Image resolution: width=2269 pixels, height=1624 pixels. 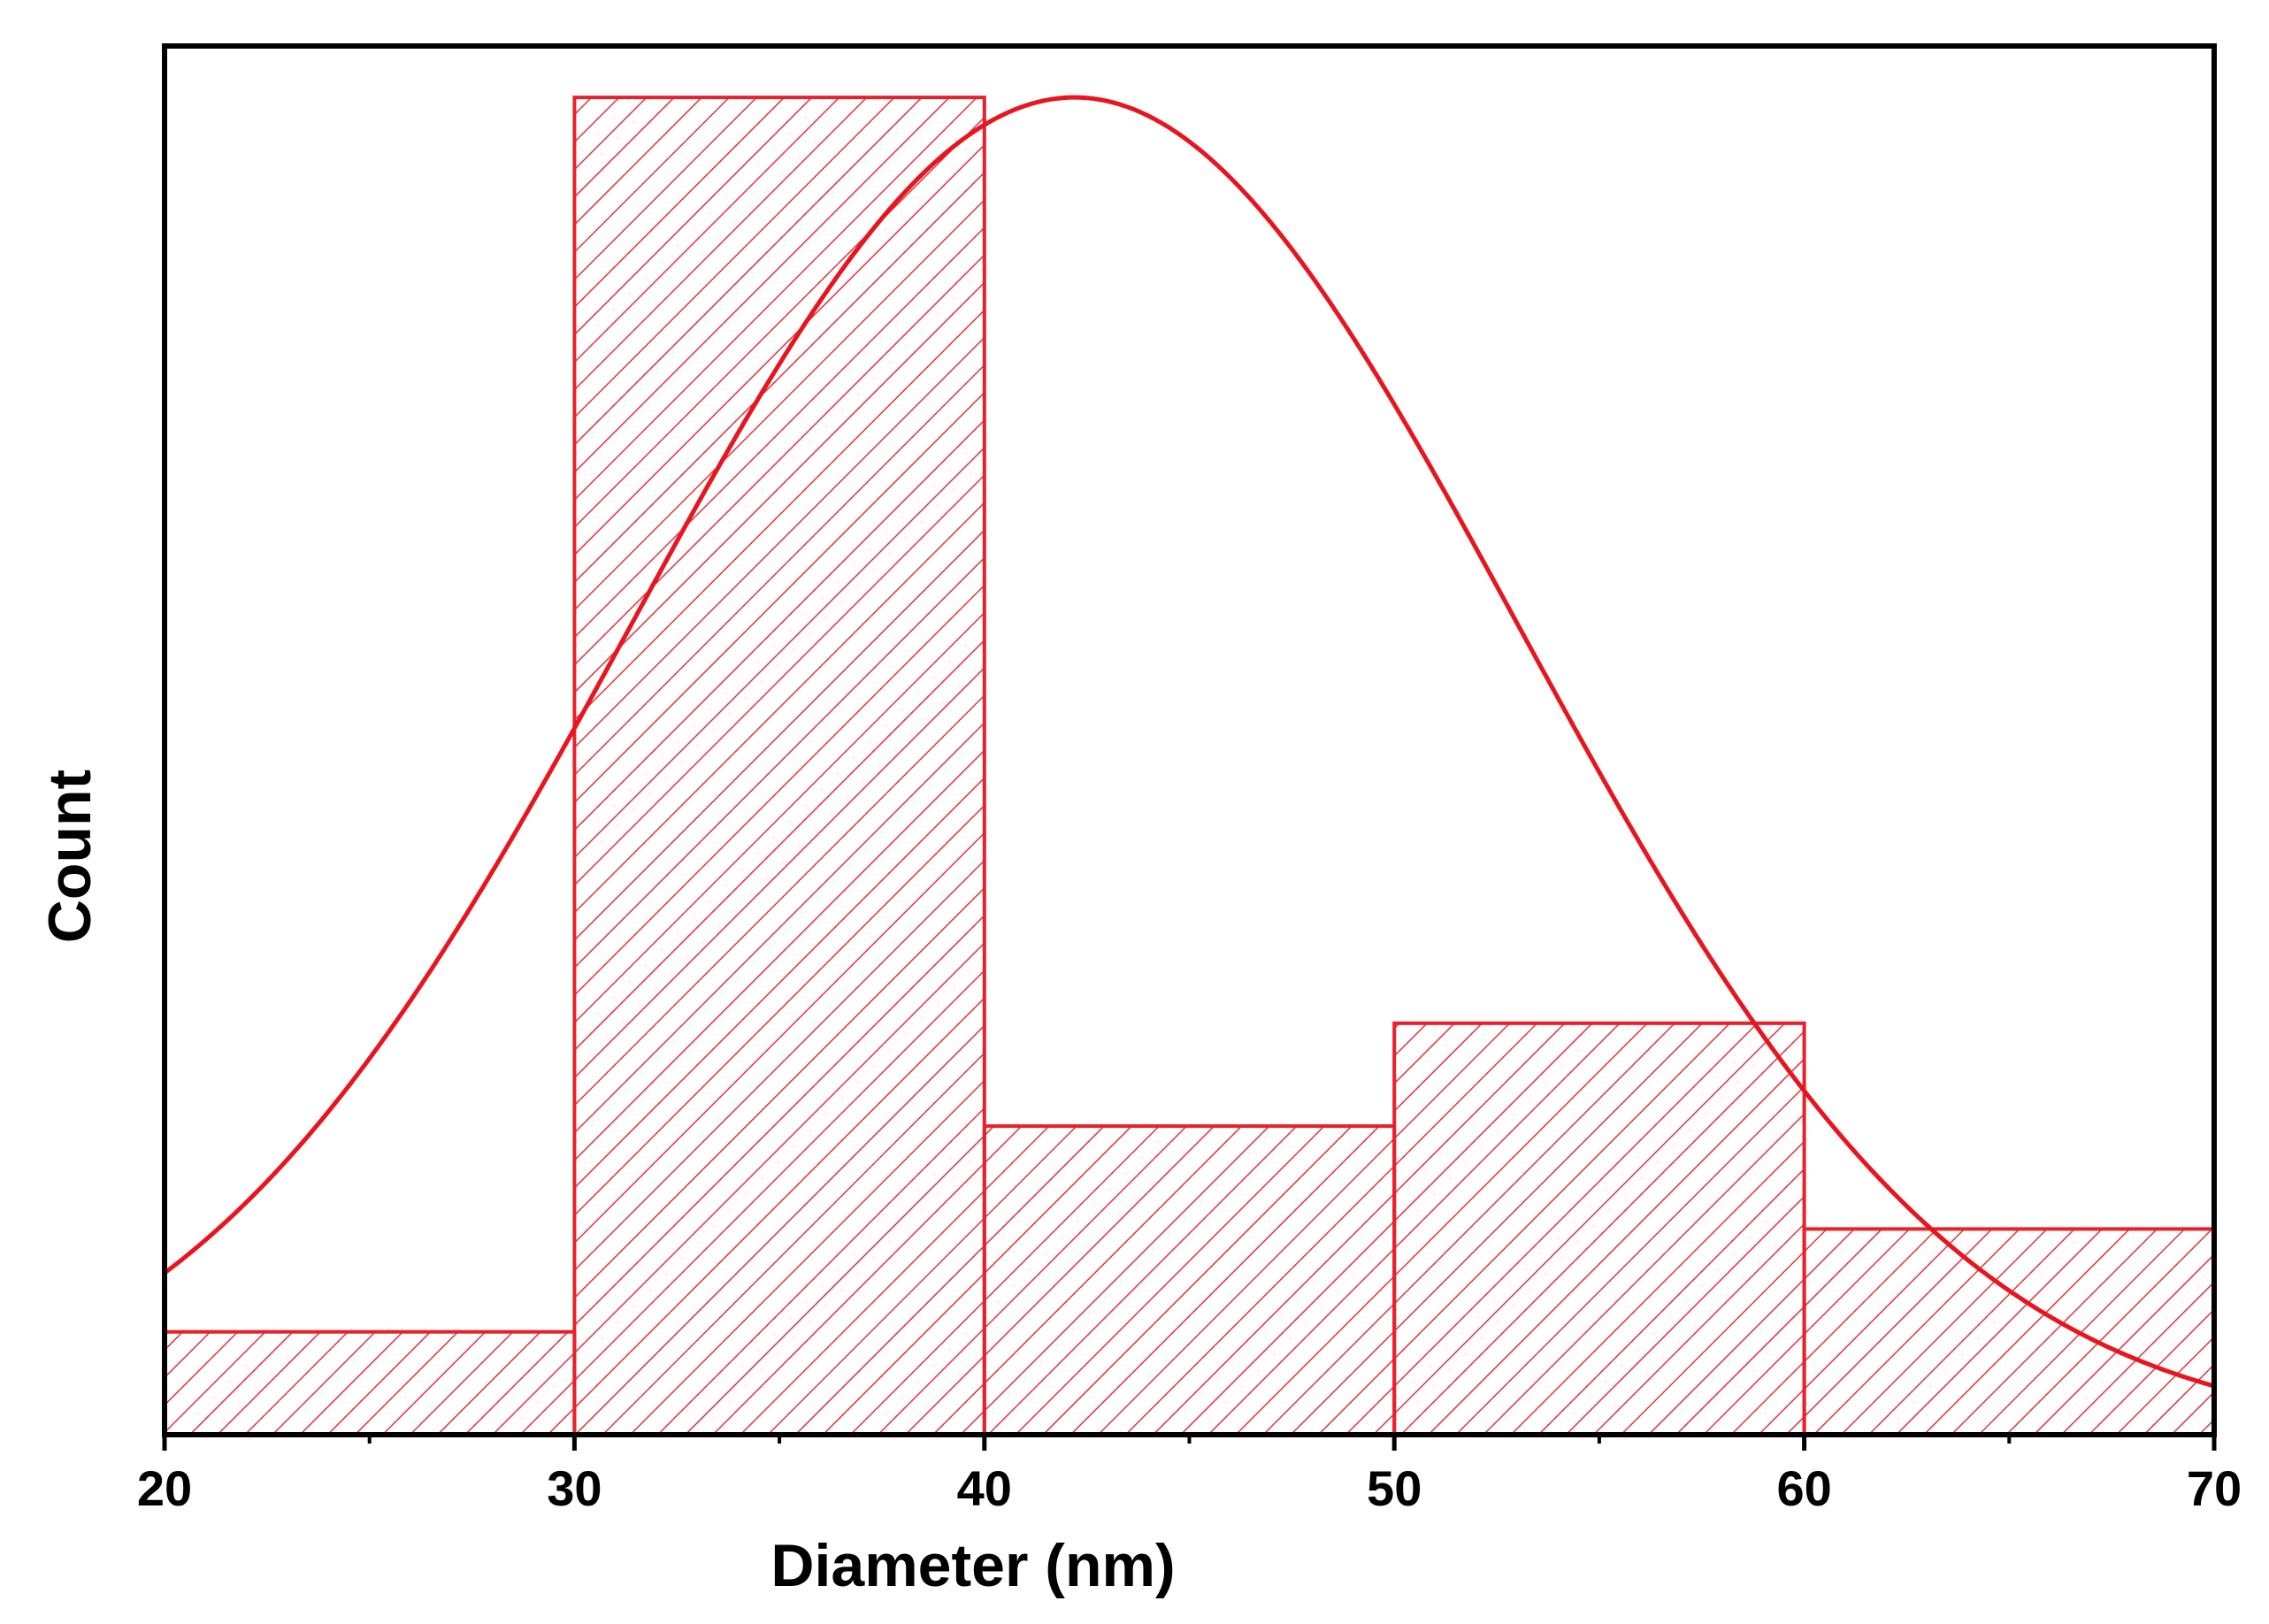 I want to click on x-tick-label-50: 50, so click(x=1394, y=1488).